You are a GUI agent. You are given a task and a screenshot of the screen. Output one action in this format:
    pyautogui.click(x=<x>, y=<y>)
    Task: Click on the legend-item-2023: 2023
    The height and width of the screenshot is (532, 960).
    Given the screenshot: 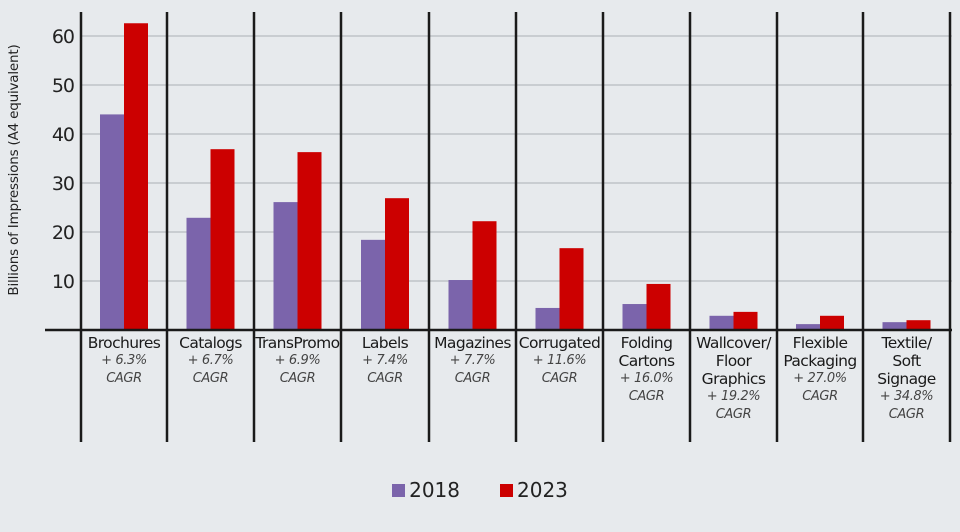 What is the action you would take?
    pyautogui.click(x=534, y=490)
    